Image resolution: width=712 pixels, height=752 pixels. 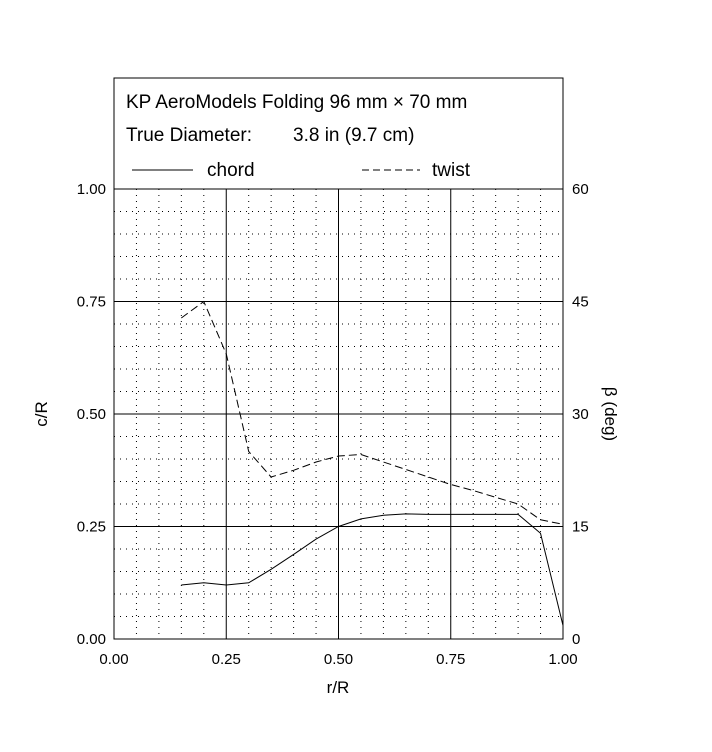 I want to click on x-axis-label: r/R, so click(x=338, y=687).